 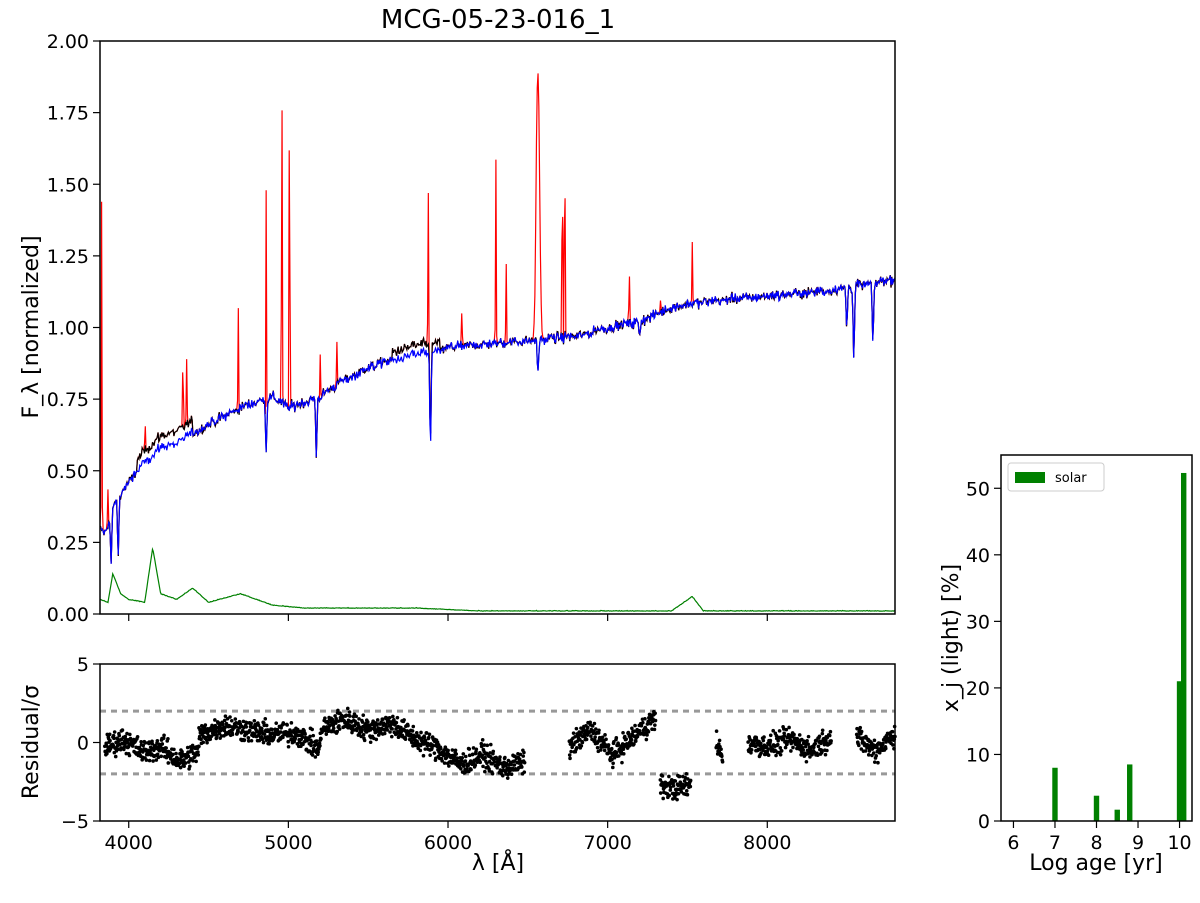 What do you see at coordinates (1056, 477) in the screenshot?
I see `legend-box` at bounding box center [1056, 477].